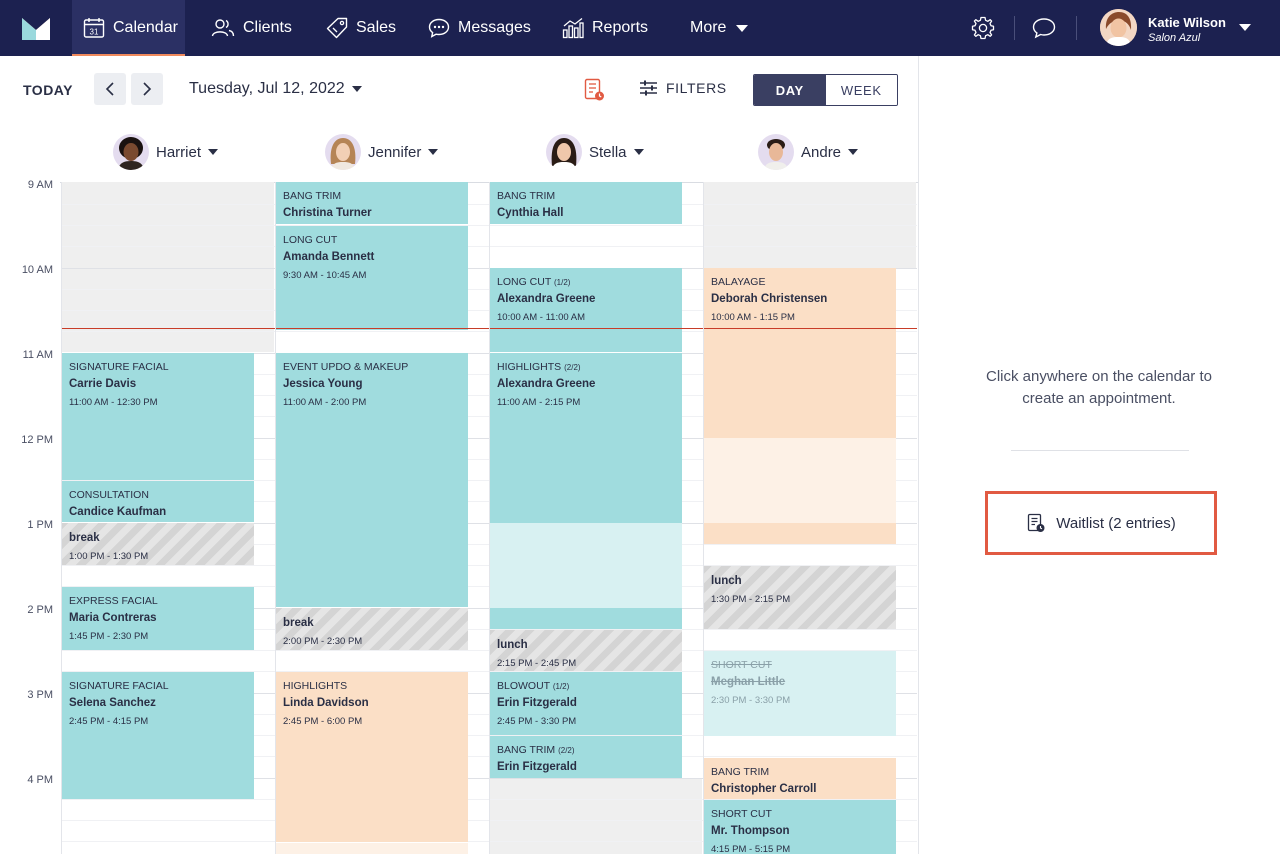 This screenshot has height=854, width=1280. I want to click on settings-button, so click(983, 28).